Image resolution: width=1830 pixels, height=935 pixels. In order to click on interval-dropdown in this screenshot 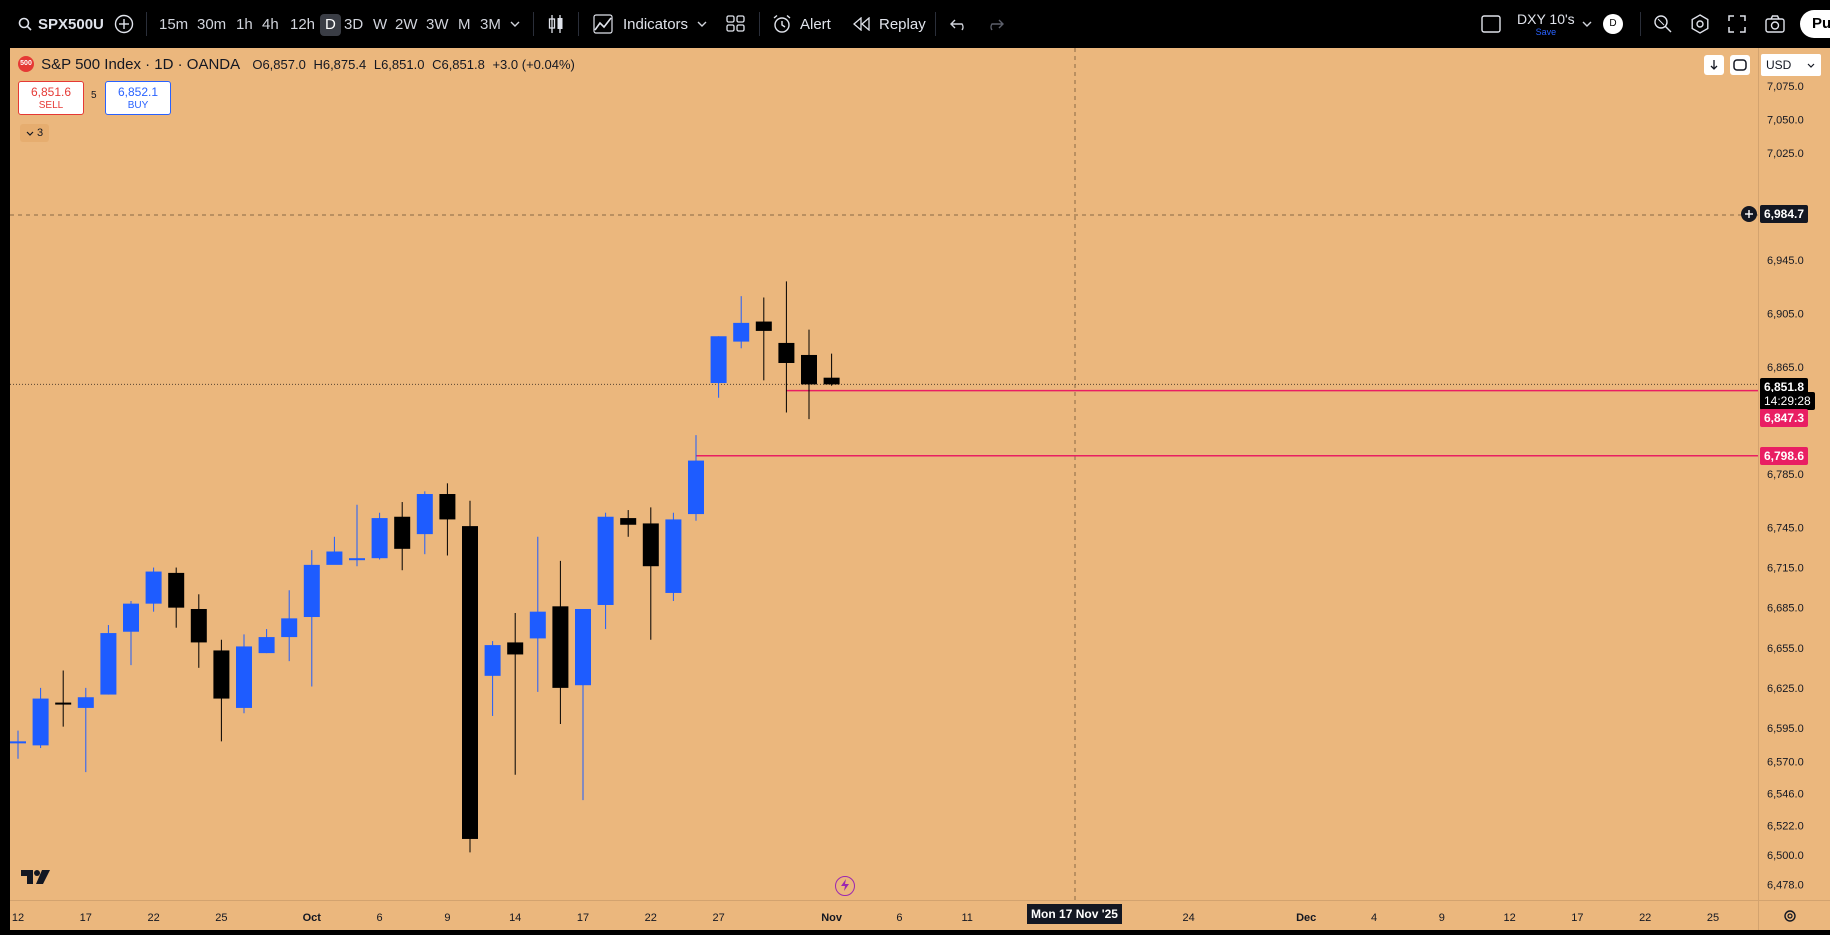, I will do `click(515, 24)`.